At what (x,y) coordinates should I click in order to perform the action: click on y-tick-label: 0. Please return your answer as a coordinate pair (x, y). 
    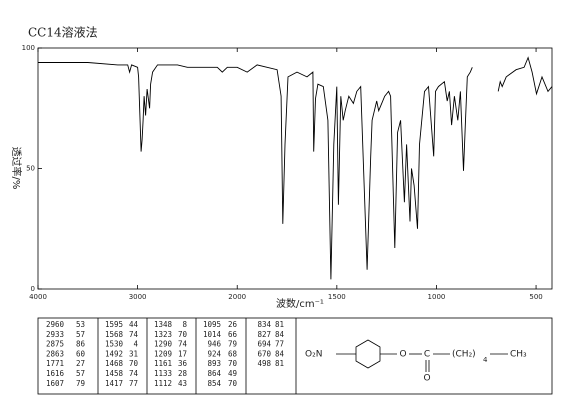
    Looking at the image, I should click on (33, 289).